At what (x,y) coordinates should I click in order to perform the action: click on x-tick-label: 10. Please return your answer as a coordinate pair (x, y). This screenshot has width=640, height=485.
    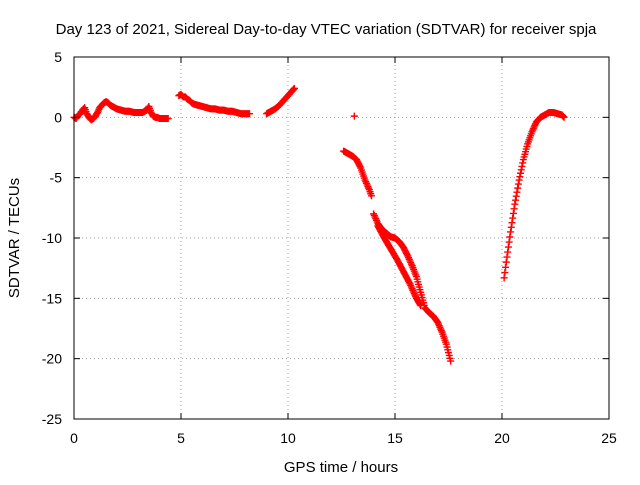
    Looking at the image, I should click on (288, 438).